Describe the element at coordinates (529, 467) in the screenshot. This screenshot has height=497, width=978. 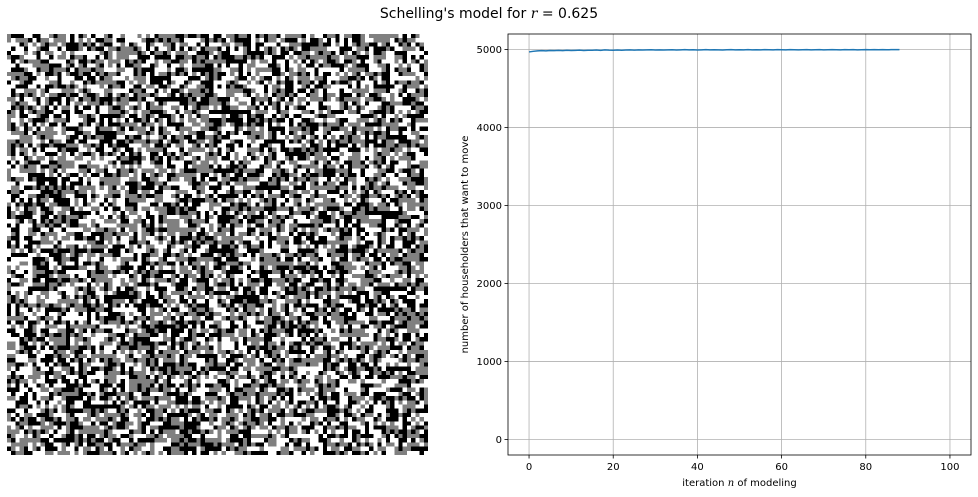
I see `x-tick-label: 0` at that location.